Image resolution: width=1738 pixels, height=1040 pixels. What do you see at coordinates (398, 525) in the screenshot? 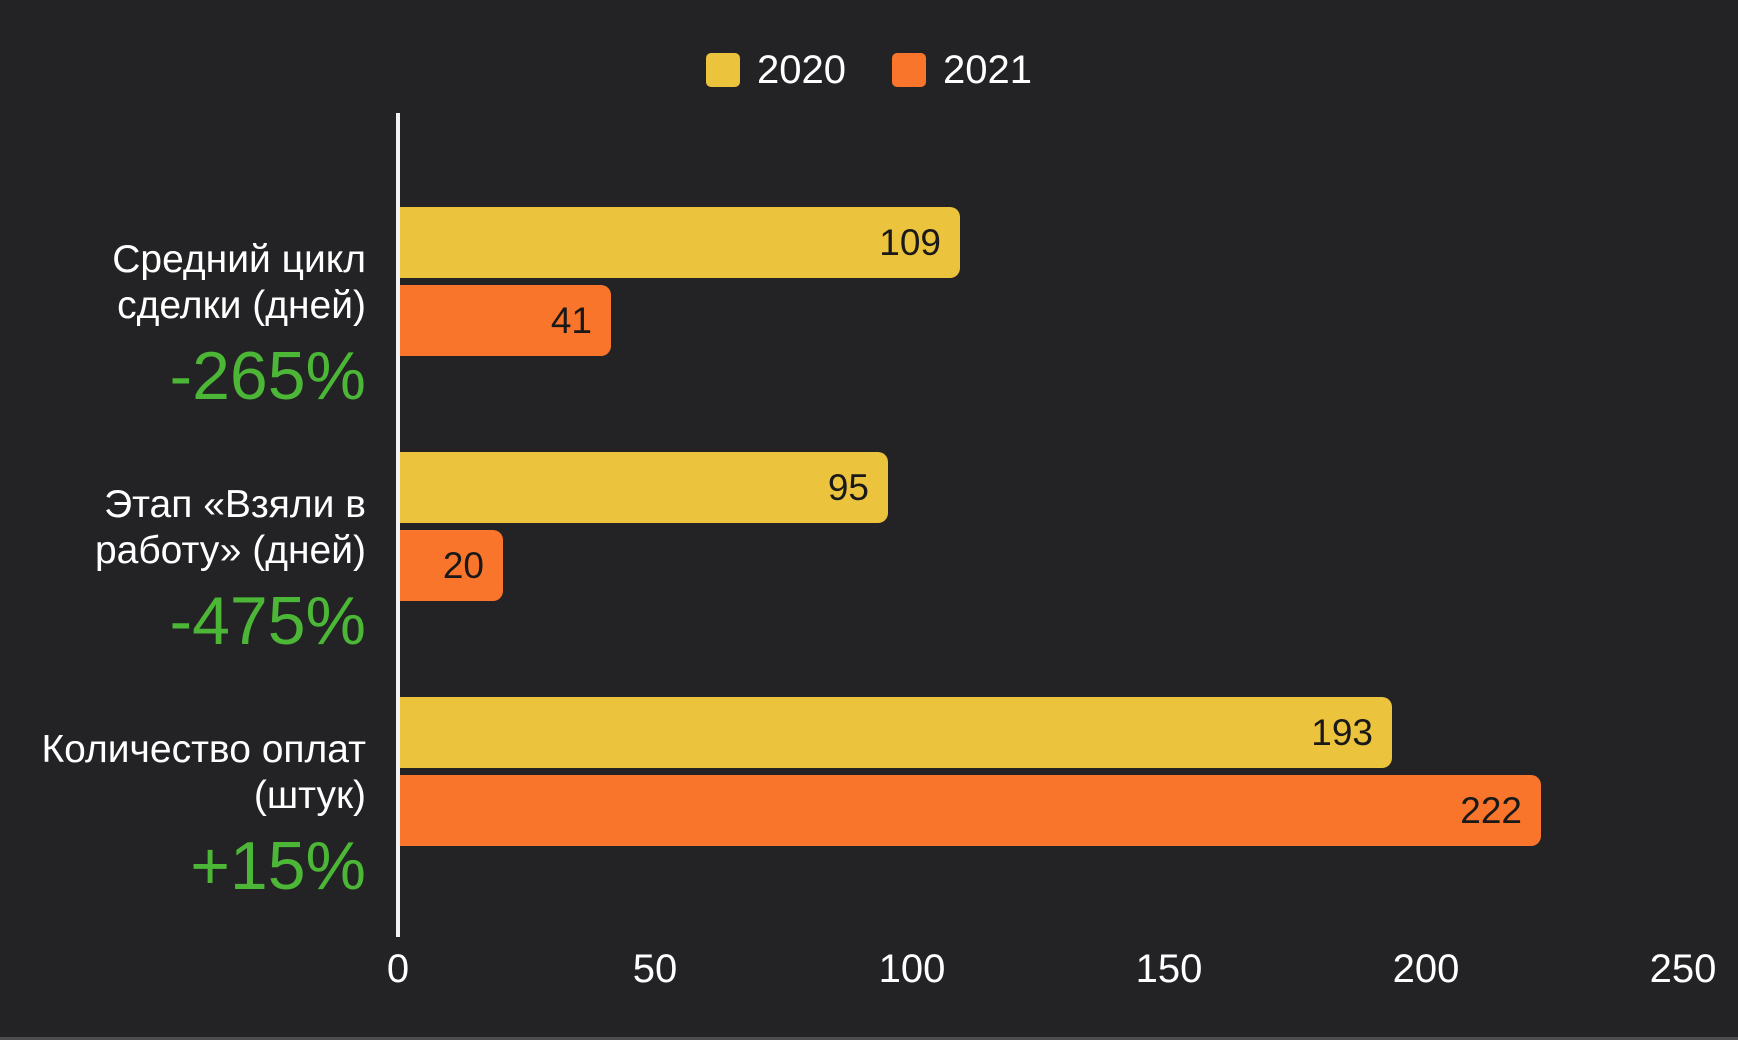
I see `y-axis-line` at bounding box center [398, 525].